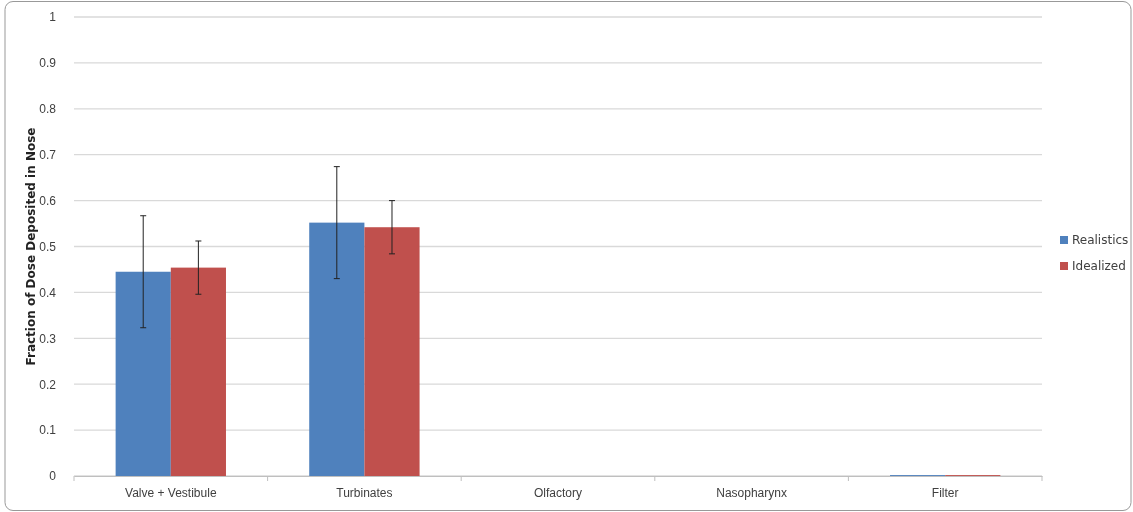 The width and height of the screenshot is (1133, 512). I want to click on y-tick-label: 0.1, so click(48, 430).